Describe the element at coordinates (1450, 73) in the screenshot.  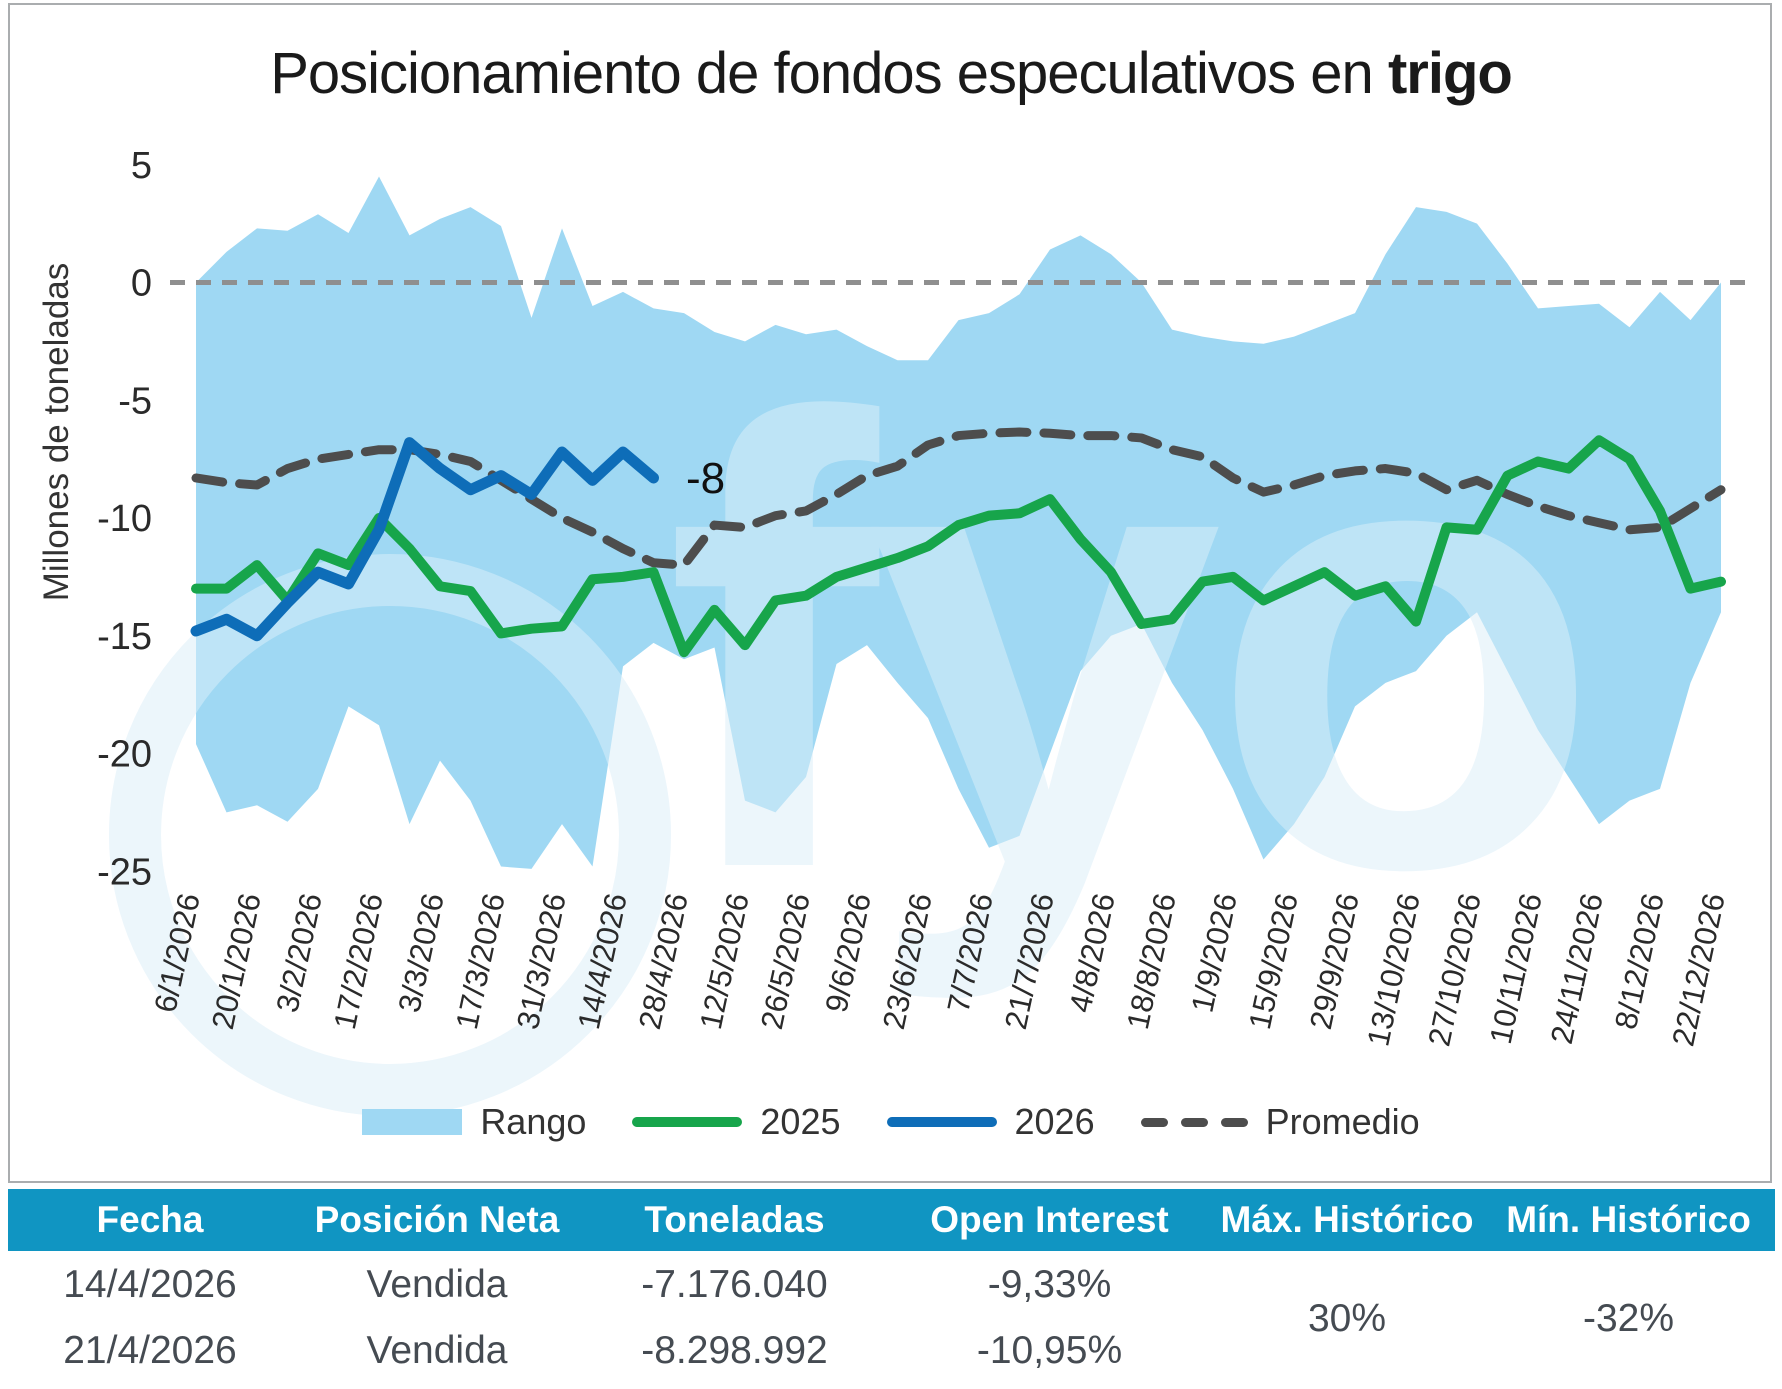
I see `chart-title-bold: trigo` at that location.